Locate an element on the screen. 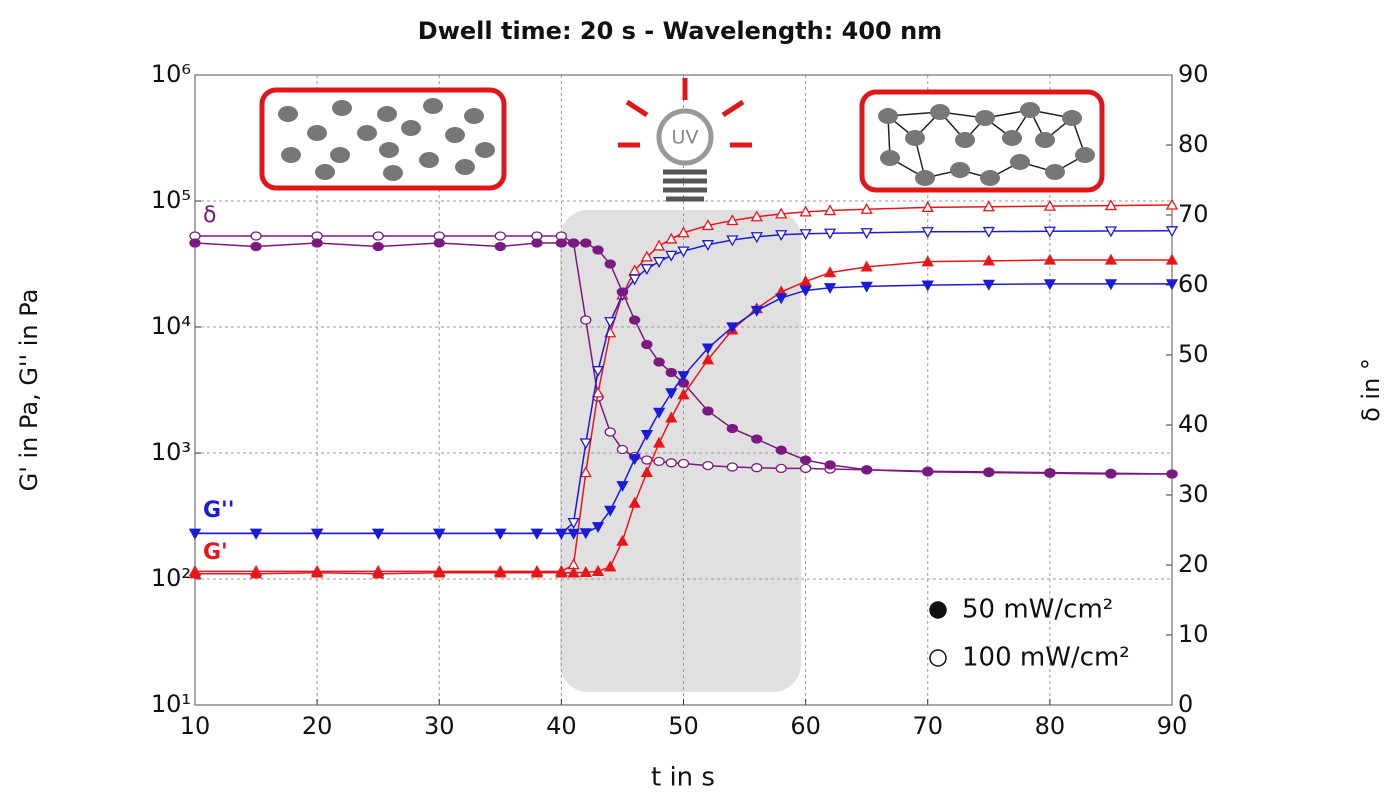 The height and width of the screenshot is (794, 1391). y2-tick-label: 40 is located at coordinates (1193, 424).